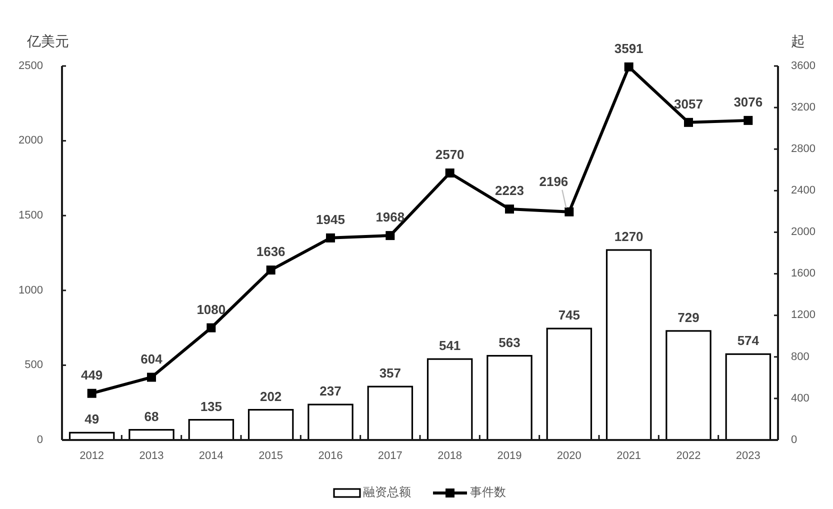 The image size is (833, 509). What do you see at coordinates (30, 66) in the screenshot?
I see `y-tick-label: 2500` at bounding box center [30, 66].